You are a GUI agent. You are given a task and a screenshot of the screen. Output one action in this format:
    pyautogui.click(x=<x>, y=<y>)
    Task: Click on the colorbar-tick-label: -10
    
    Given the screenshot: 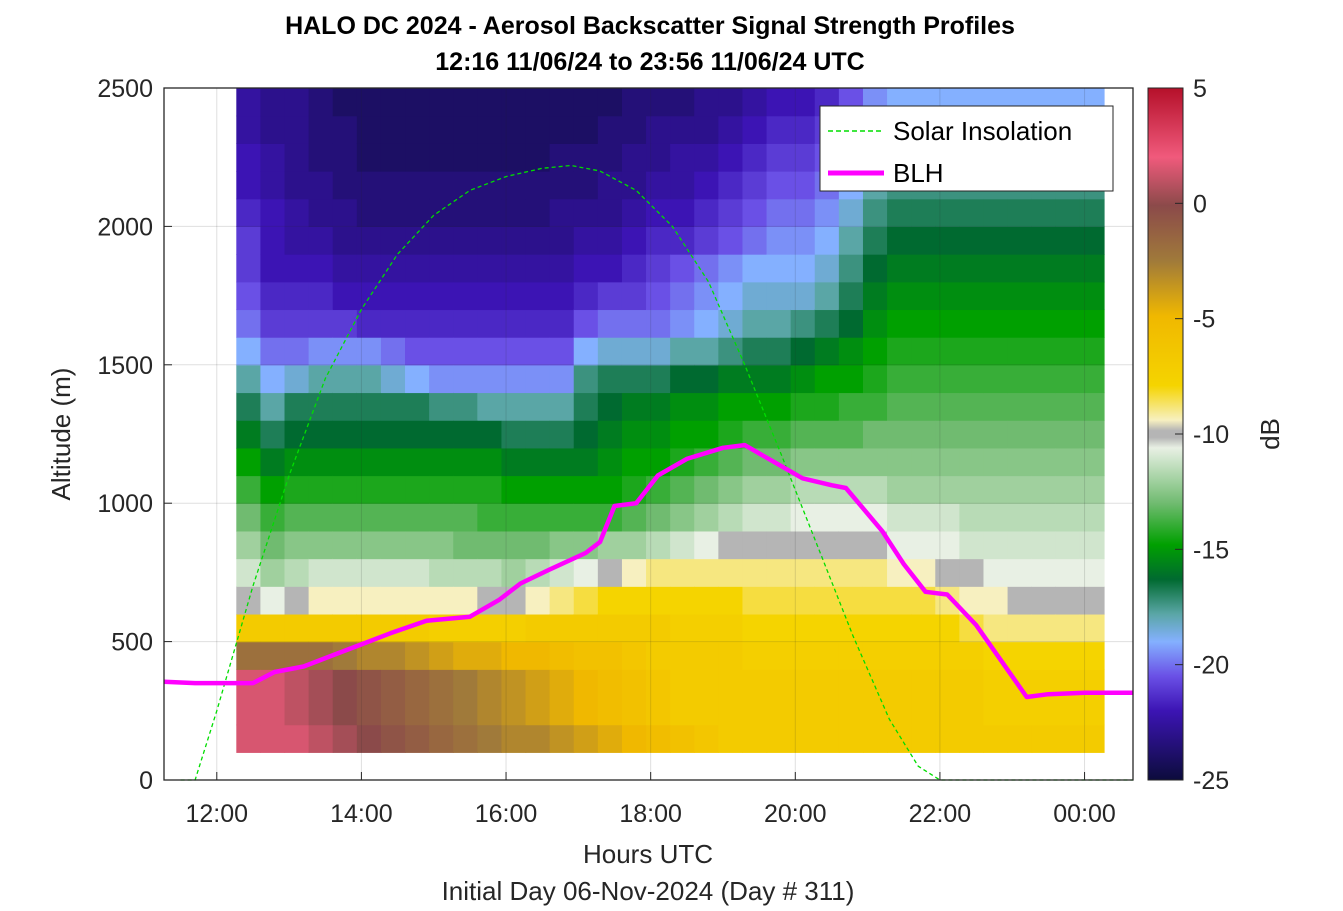 What is the action you would take?
    pyautogui.click(x=1211, y=435)
    